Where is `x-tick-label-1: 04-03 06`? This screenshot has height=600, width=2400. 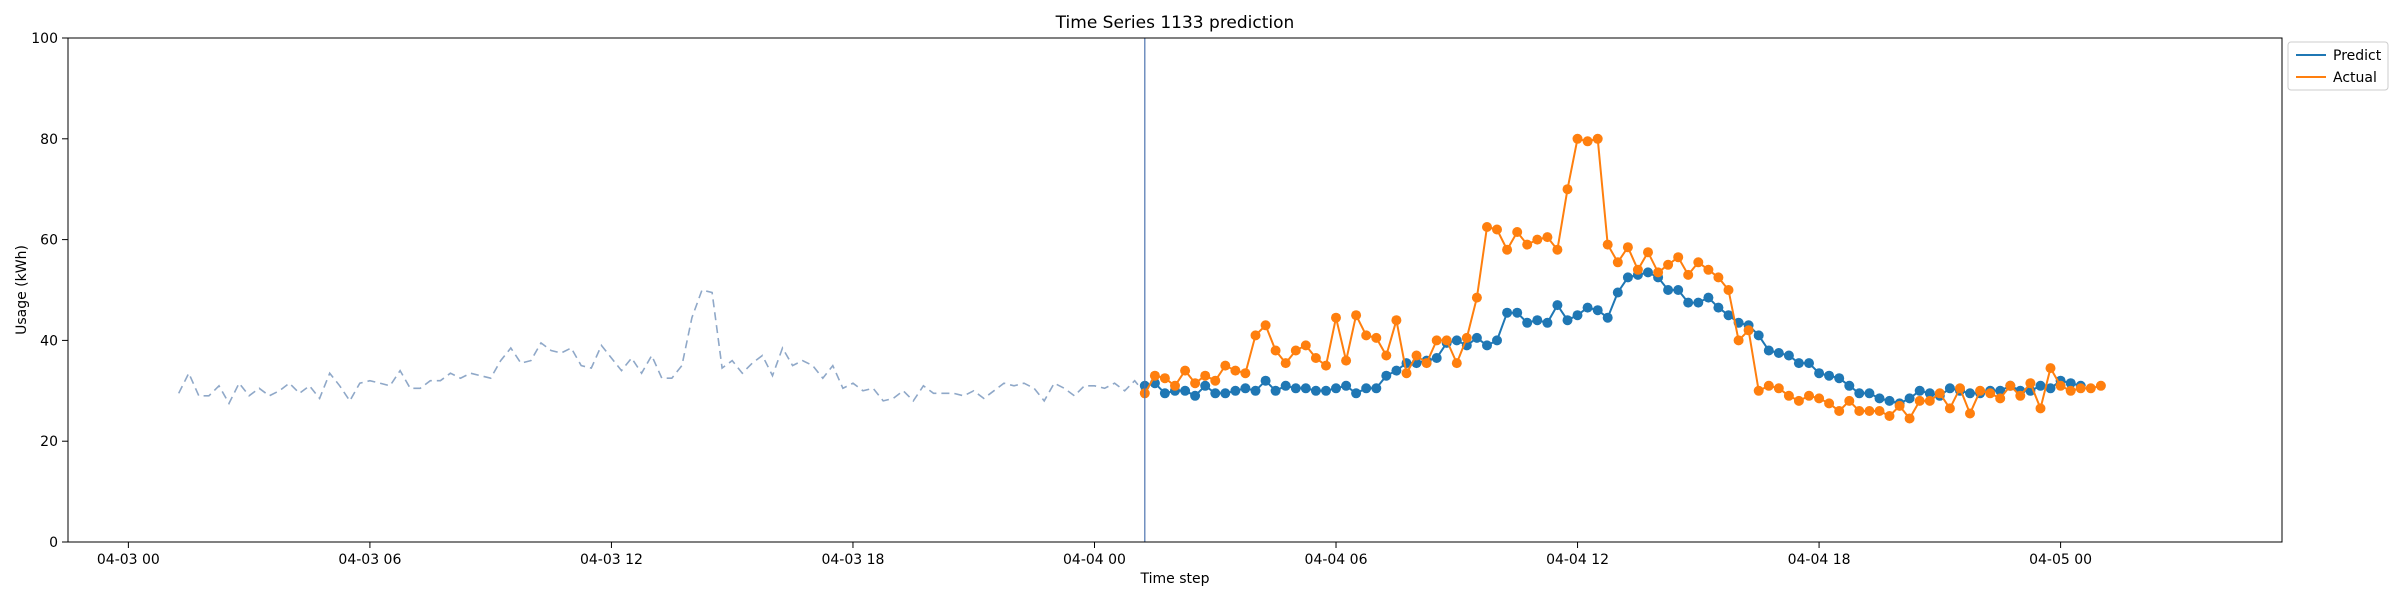 x-tick-label-1: 04-03 06 is located at coordinates (369, 560).